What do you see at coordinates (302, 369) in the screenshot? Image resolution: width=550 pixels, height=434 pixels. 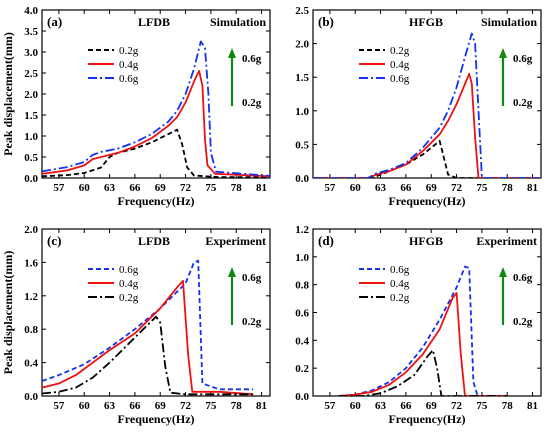 I see `y-tick-label: 0.2` at bounding box center [302, 369].